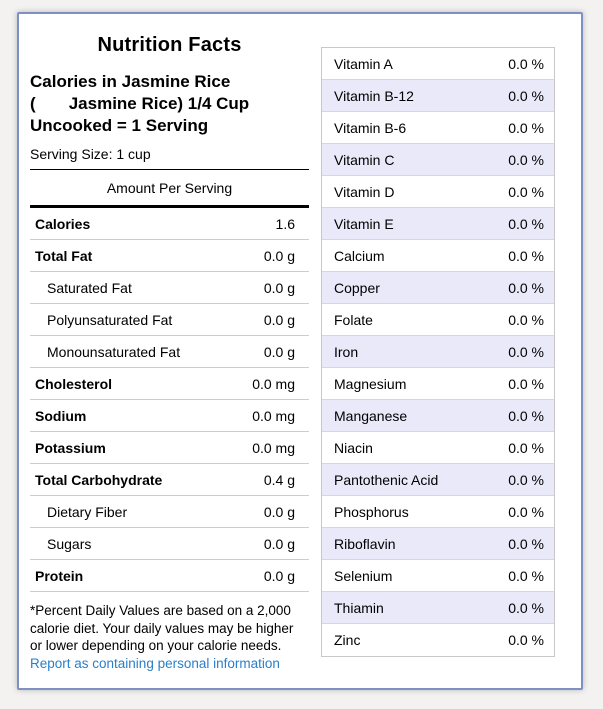 The height and width of the screenshot is (709, 603). Describe the element at coordinates (371, 511) in the screenshot. I see `micronutrient-label: Phosphorus` at that location.